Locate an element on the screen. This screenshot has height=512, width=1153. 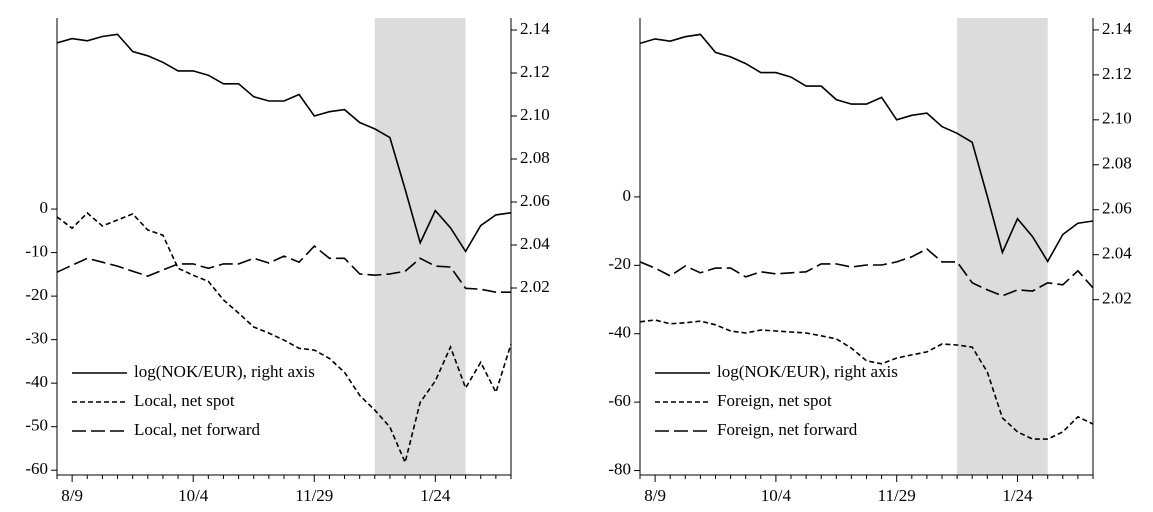
legend-label: Foreign, net forward is located at coordinates (787, 429).